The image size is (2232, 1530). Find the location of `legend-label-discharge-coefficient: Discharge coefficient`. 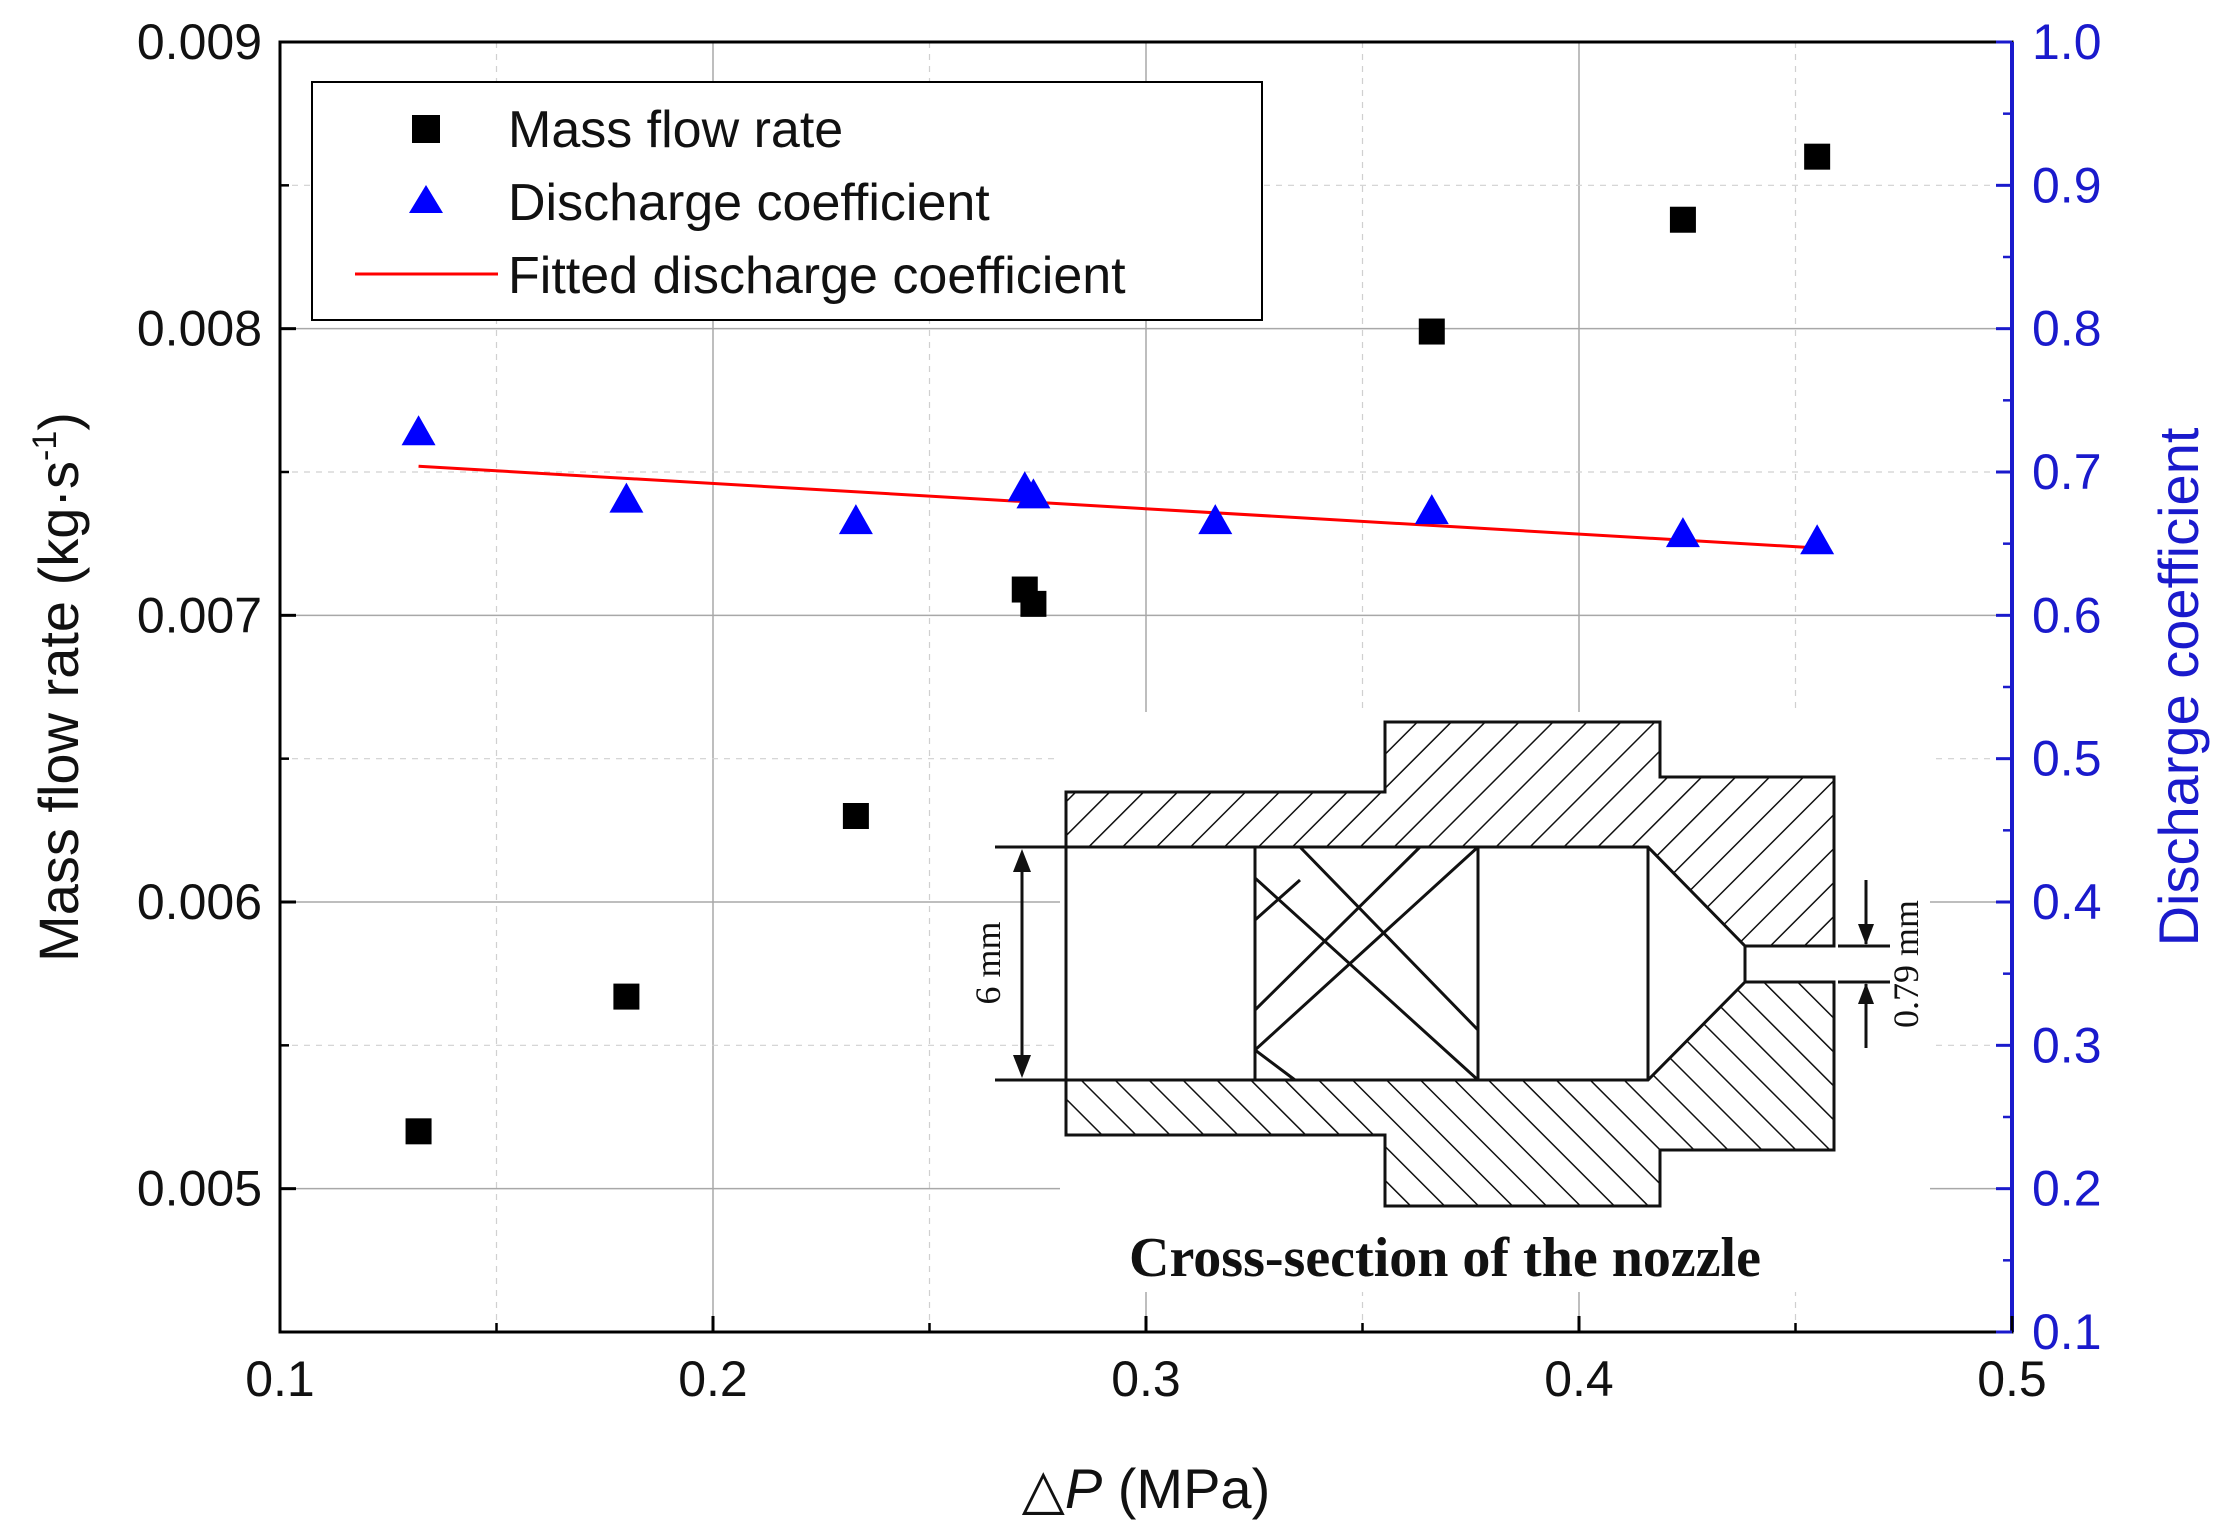

legend-label-discharge-coefficient: Discharge coefficient is located at coordinates (749, 203).